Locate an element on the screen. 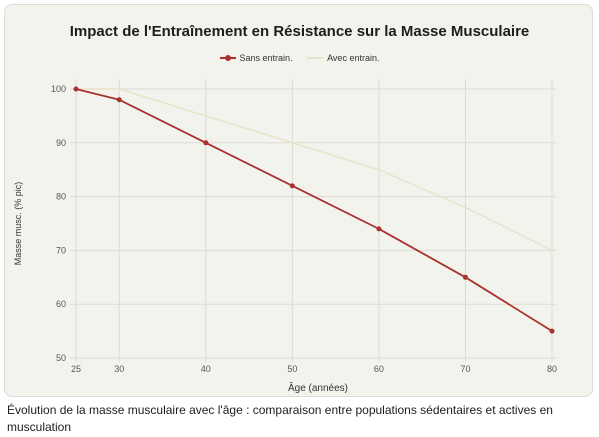 The width and height of the screenshot is (599, 437). y-tick-label-70: 70 is located at coordinates (61, 250).